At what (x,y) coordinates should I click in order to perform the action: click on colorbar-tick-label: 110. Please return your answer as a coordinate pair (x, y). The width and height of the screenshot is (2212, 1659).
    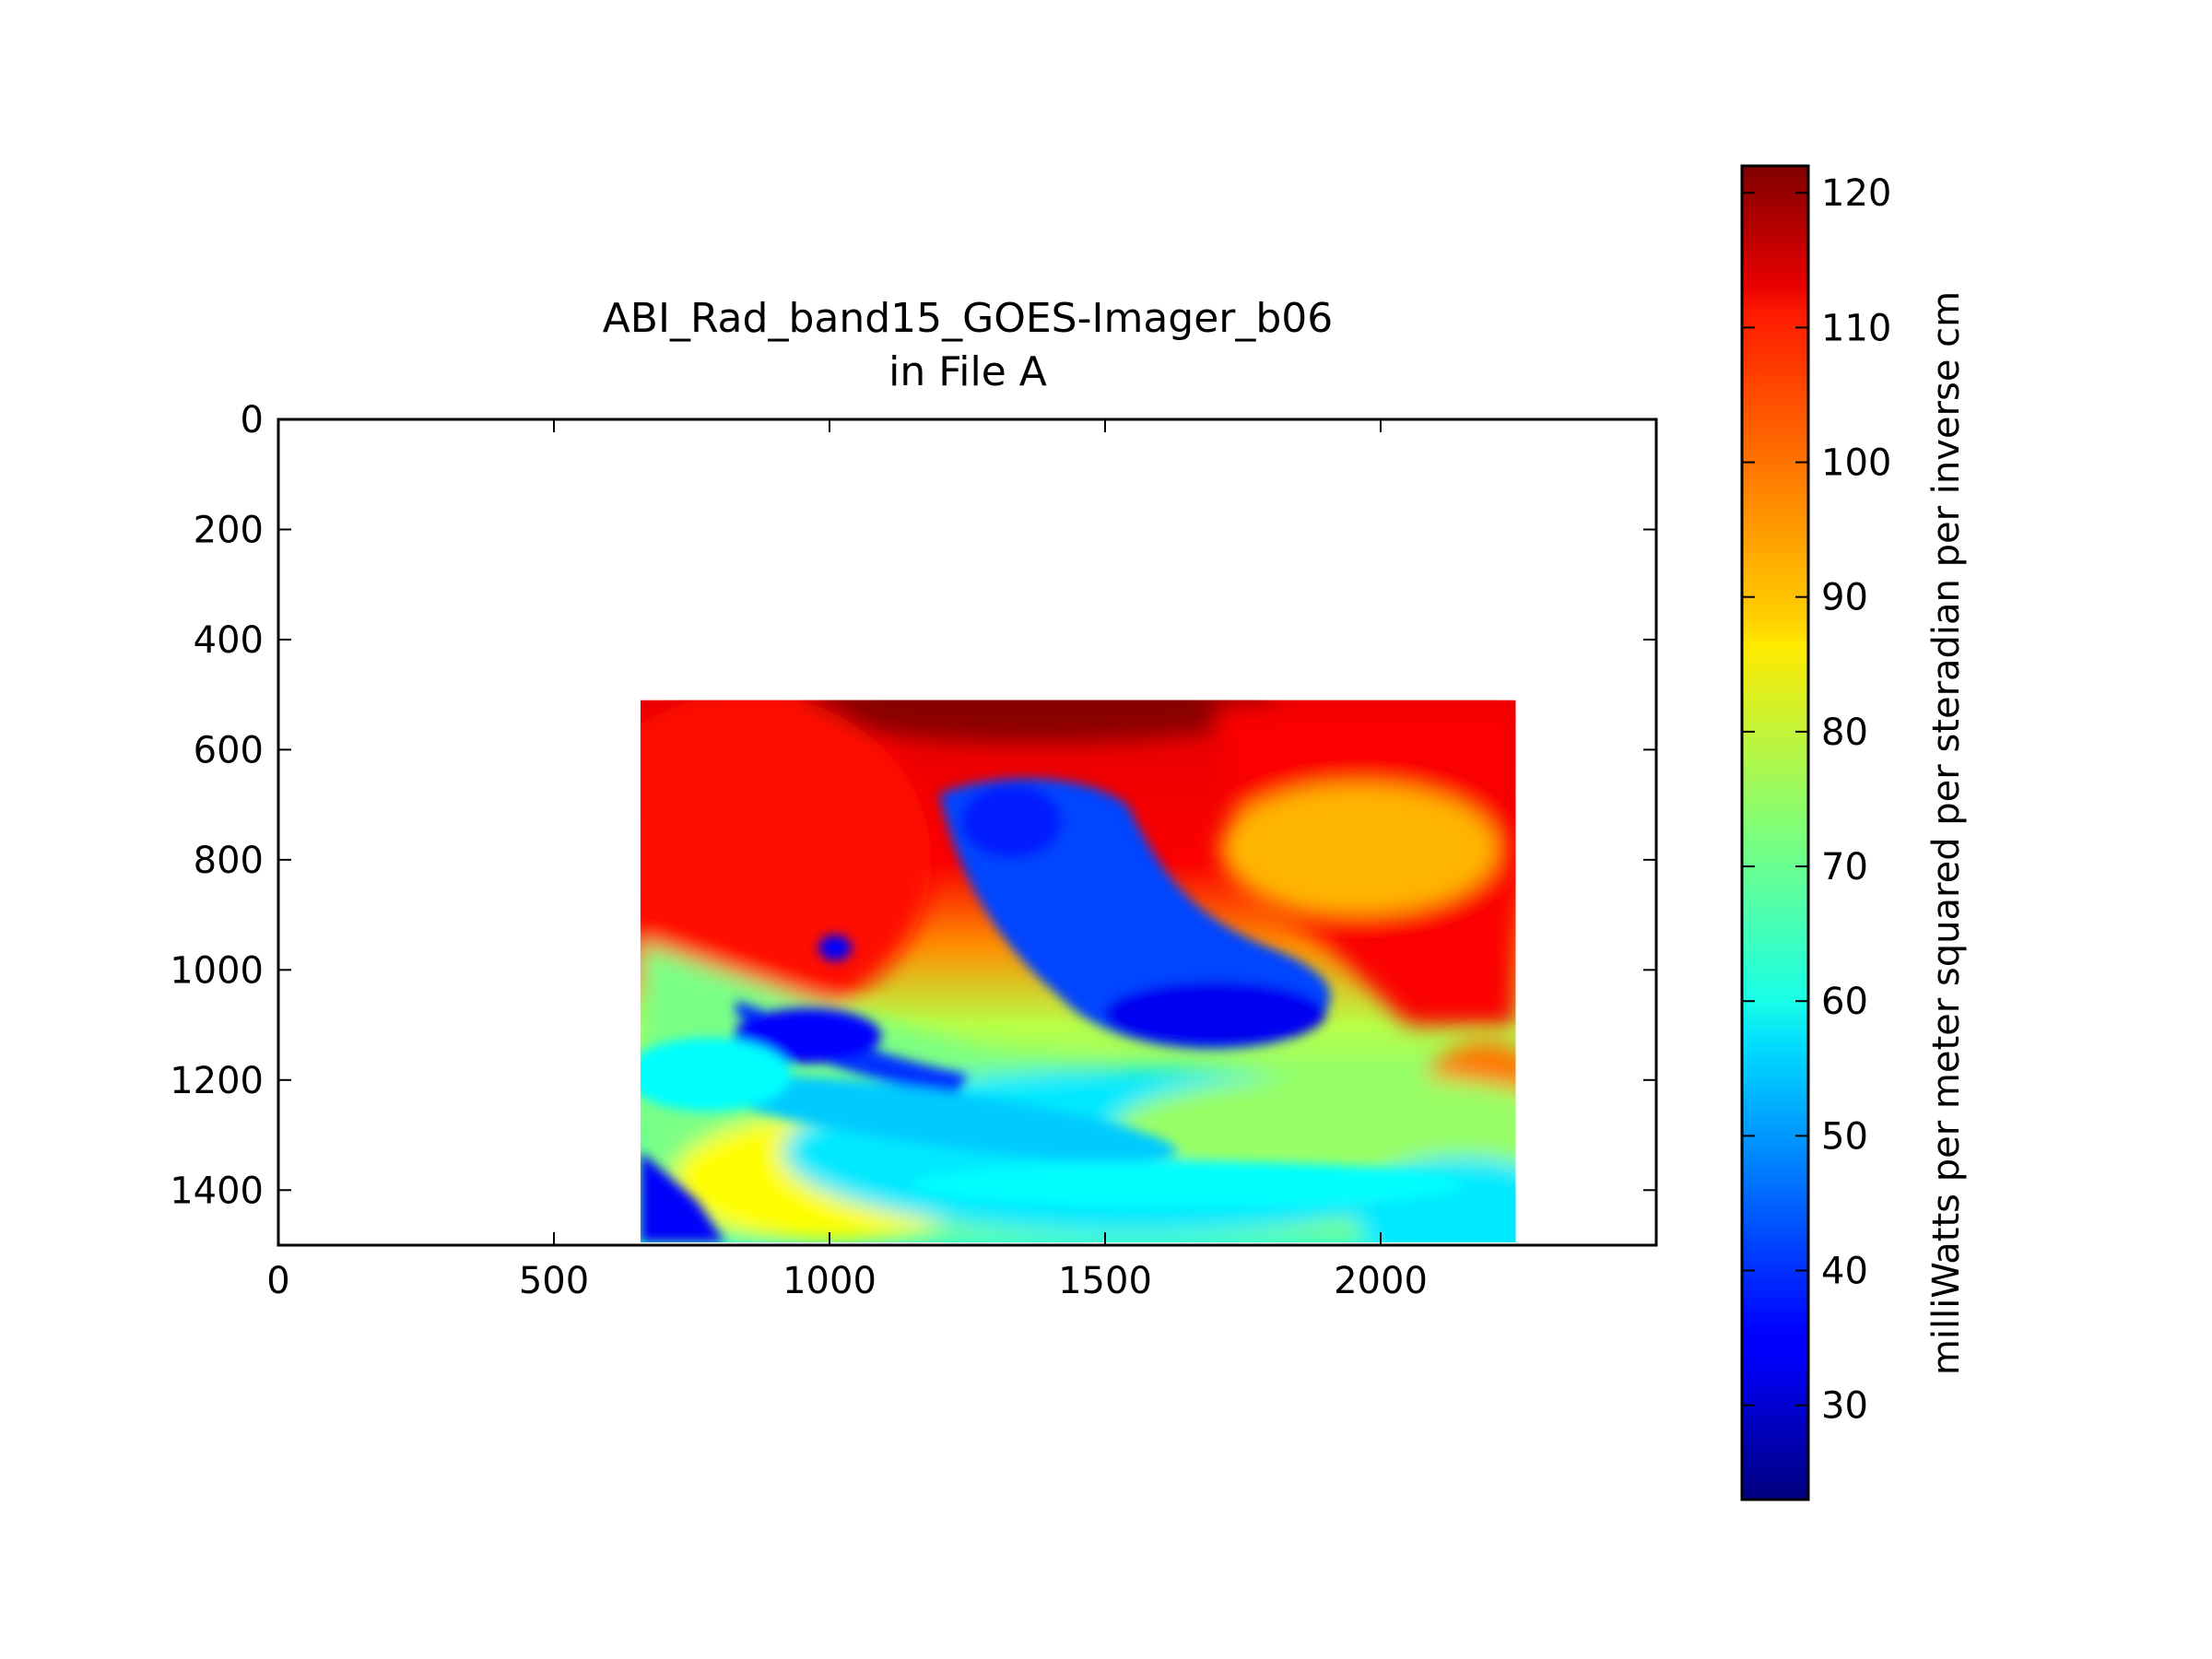
    Looking at the image, I should click on (1856, 328).